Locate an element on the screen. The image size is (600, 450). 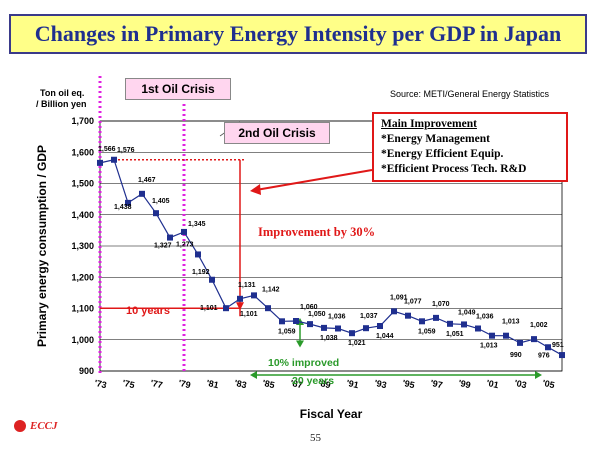
x-tick-label: '73 is located at coordinates (101, 384).